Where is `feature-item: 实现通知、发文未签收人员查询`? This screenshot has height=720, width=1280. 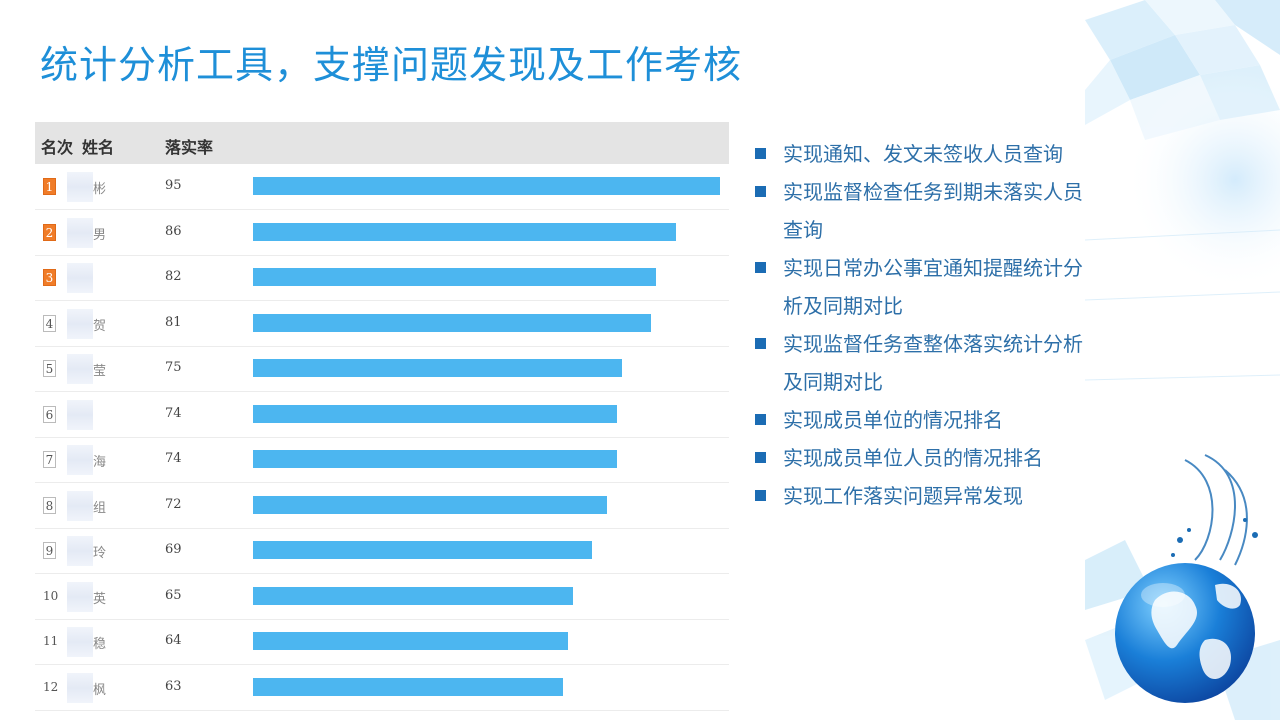 feature-item: 实现通知、发文未签收人员查询 is located at coordinates (920, 154).